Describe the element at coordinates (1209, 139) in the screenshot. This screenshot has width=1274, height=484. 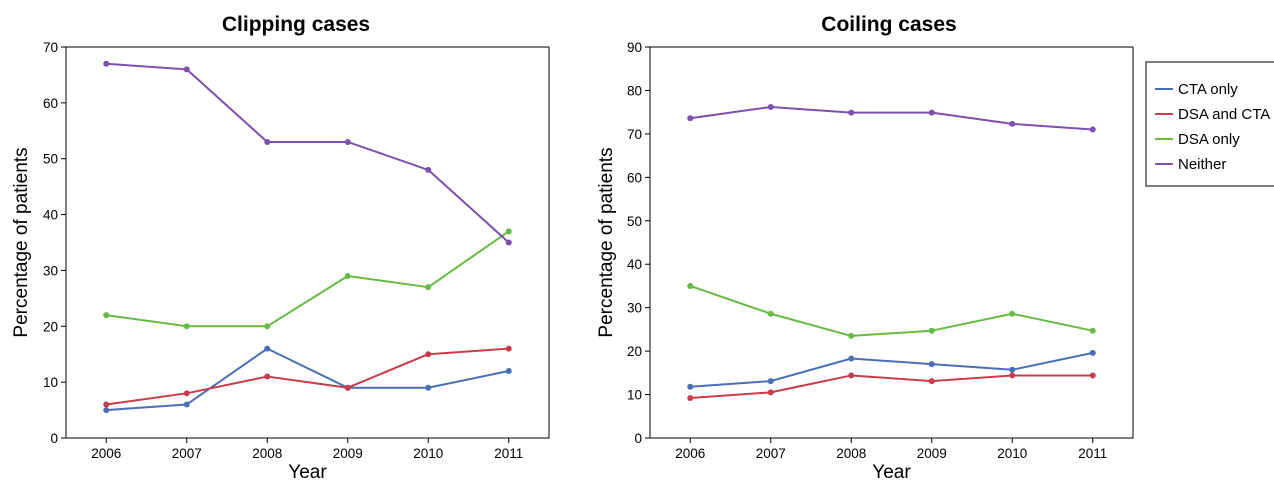
I see `legend-label-dsa-only: DSA only` at that location.